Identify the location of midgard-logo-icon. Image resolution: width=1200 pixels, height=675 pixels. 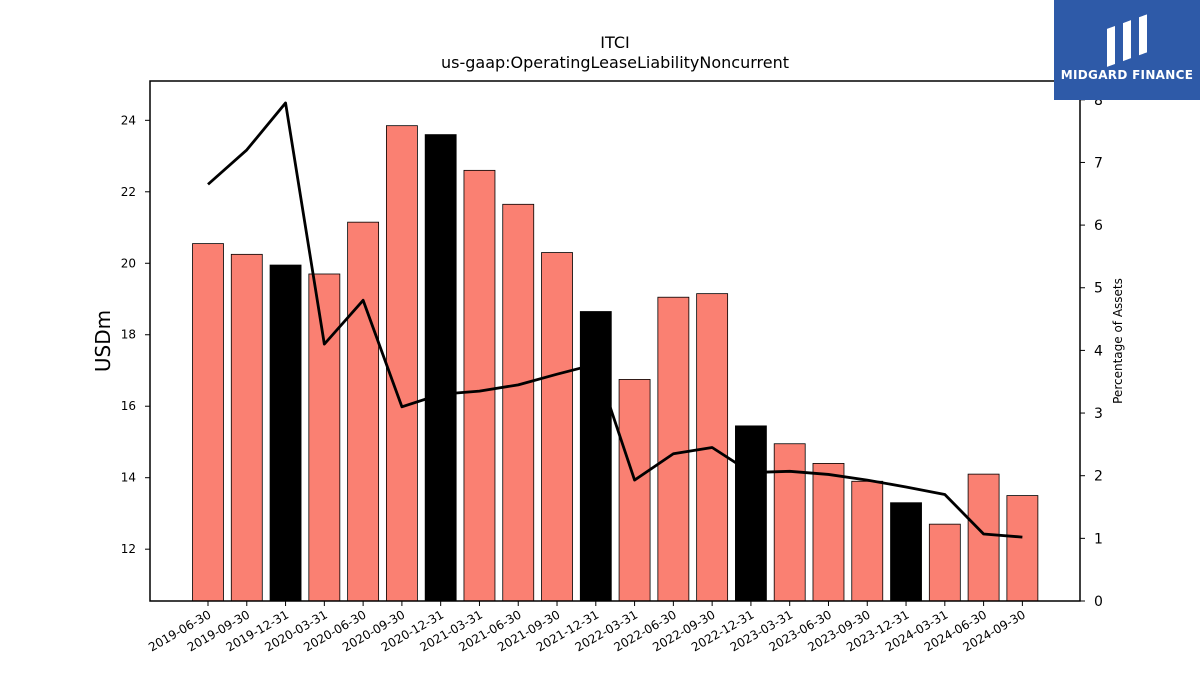
(1127, 40).